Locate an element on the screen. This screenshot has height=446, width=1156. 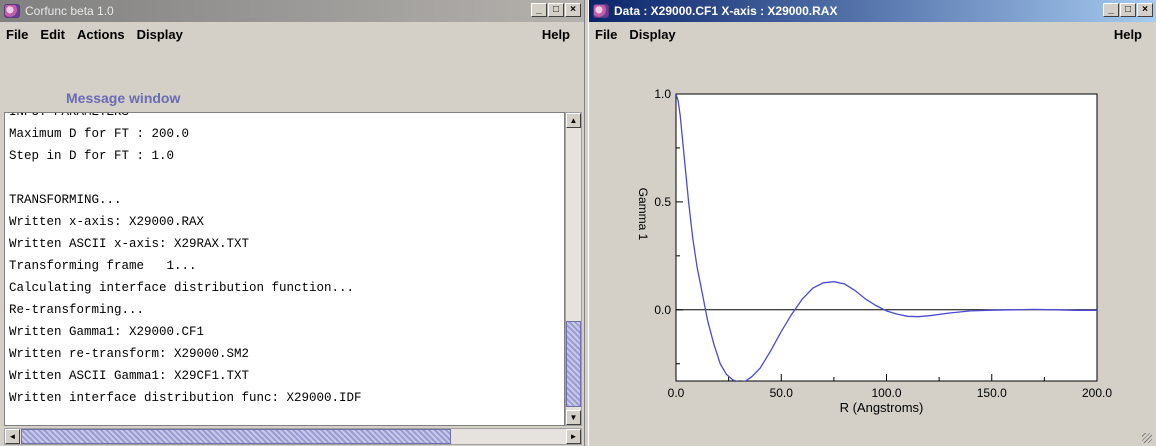
x-axis-label: R (Angstroms) is located at coordinates (882, 407).